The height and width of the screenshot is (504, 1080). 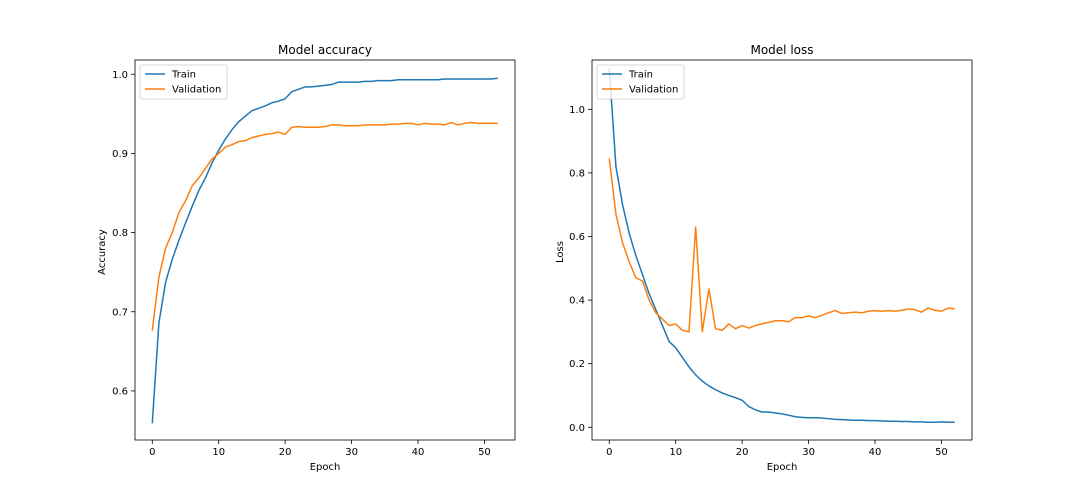 What do you see at coordinates (577, 364) in the screenshot?
I see `y-tick-label: 0.2` at bounding box center [577, 364].